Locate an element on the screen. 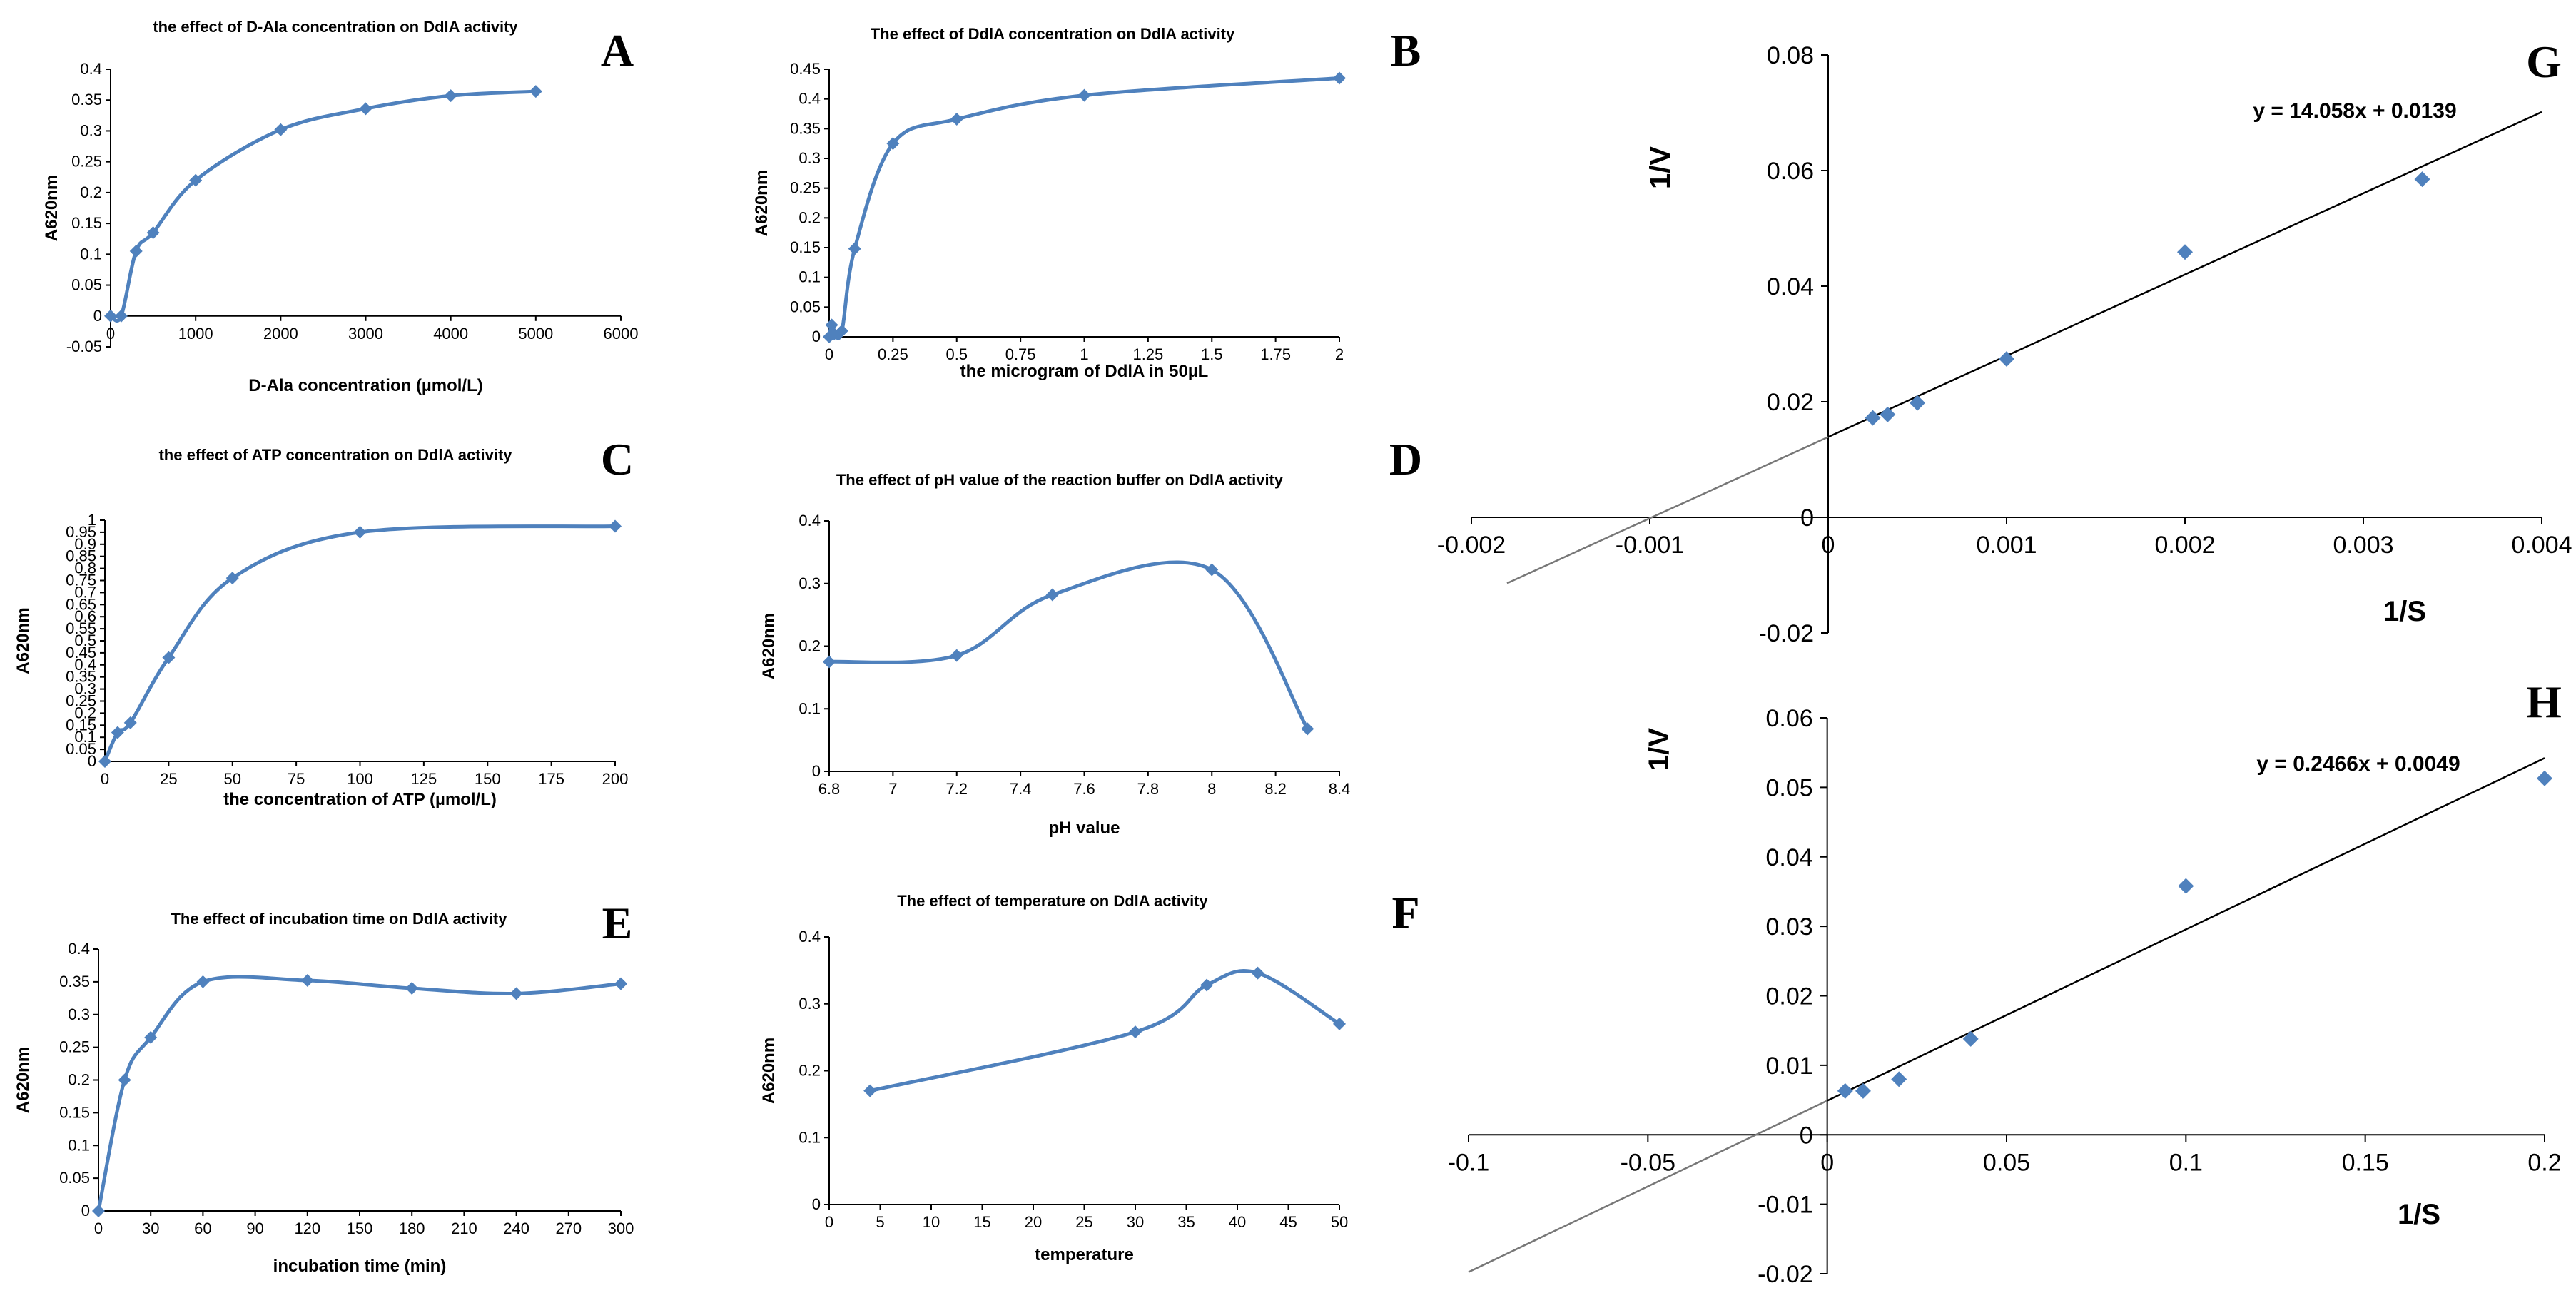 The height and width of the screenshot is (1298, 2576). x-tick-label: 0.1 is located at coordinates (2186, 1162).